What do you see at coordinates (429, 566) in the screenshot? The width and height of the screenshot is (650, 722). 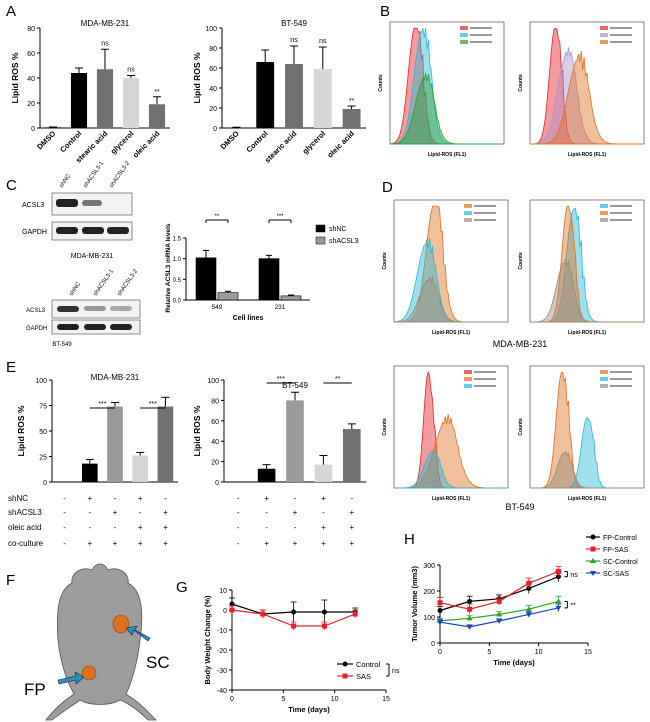 I see `y-tick-label: 300` at bounding box center [429, 566].